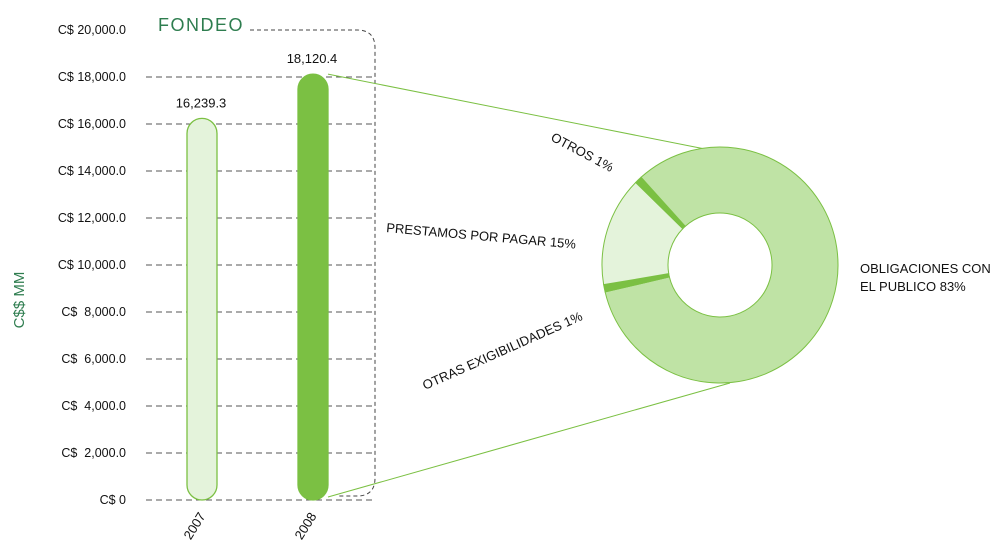 The image size is (998, 545). Describe the element at coordinates (583, 152) in the screenshot. I see `slice-label-otros: OTROS 1%` at that location.